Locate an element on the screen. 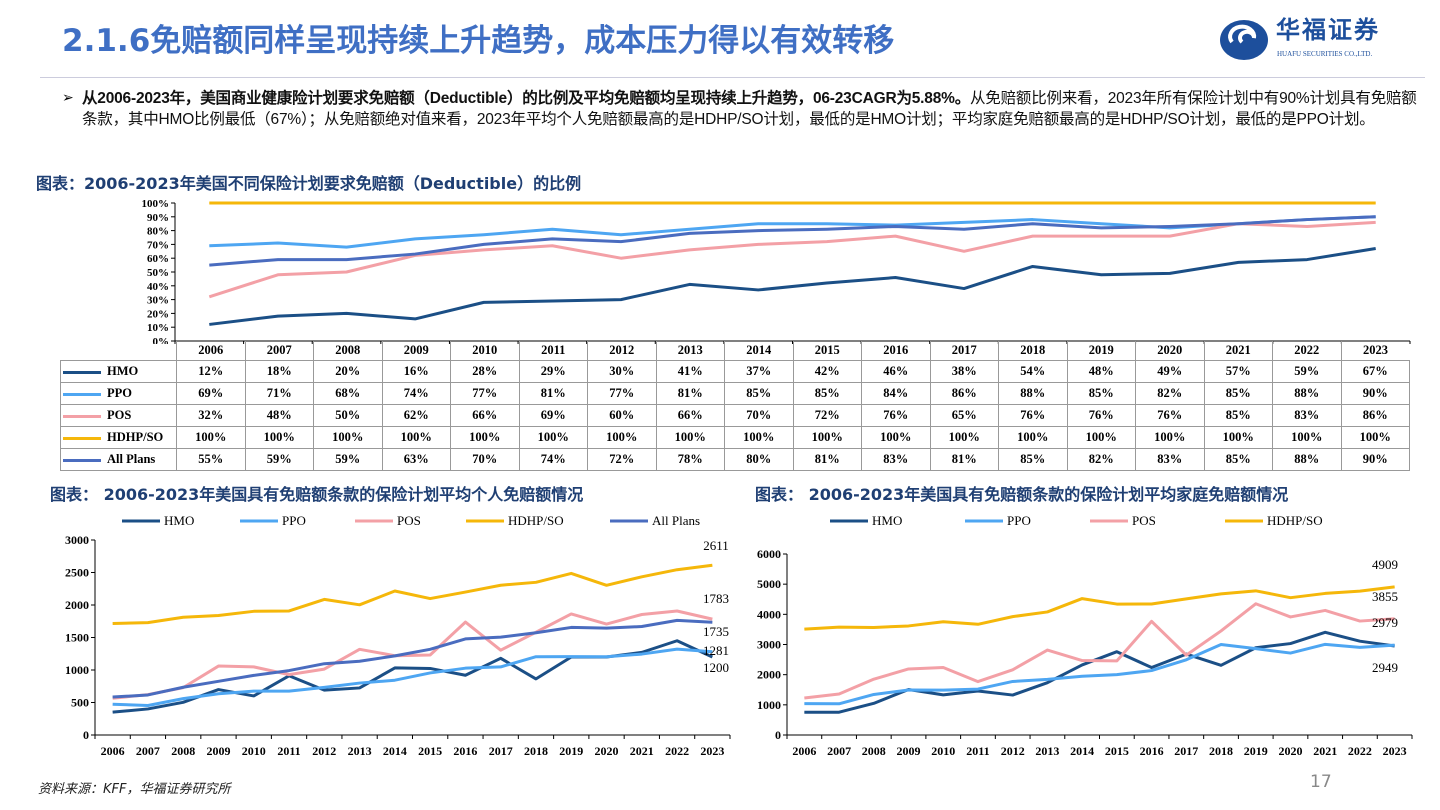 The image size is (1440, 810). table-cell: 42% is located at coordinates (827, 371).